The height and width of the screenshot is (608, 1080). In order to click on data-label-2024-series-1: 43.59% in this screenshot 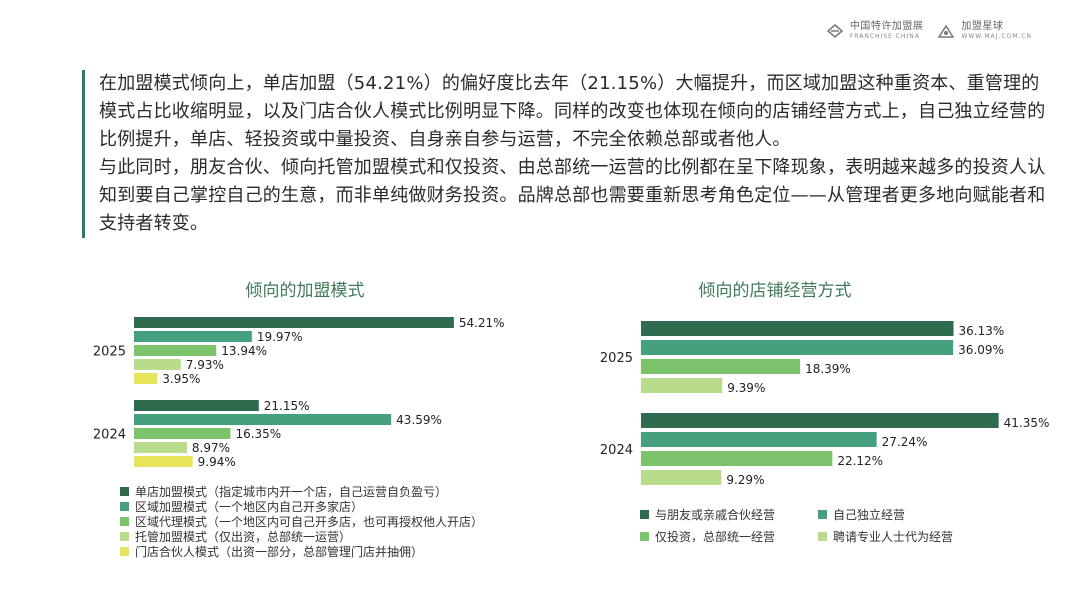, I will do `click(419, 420)`.